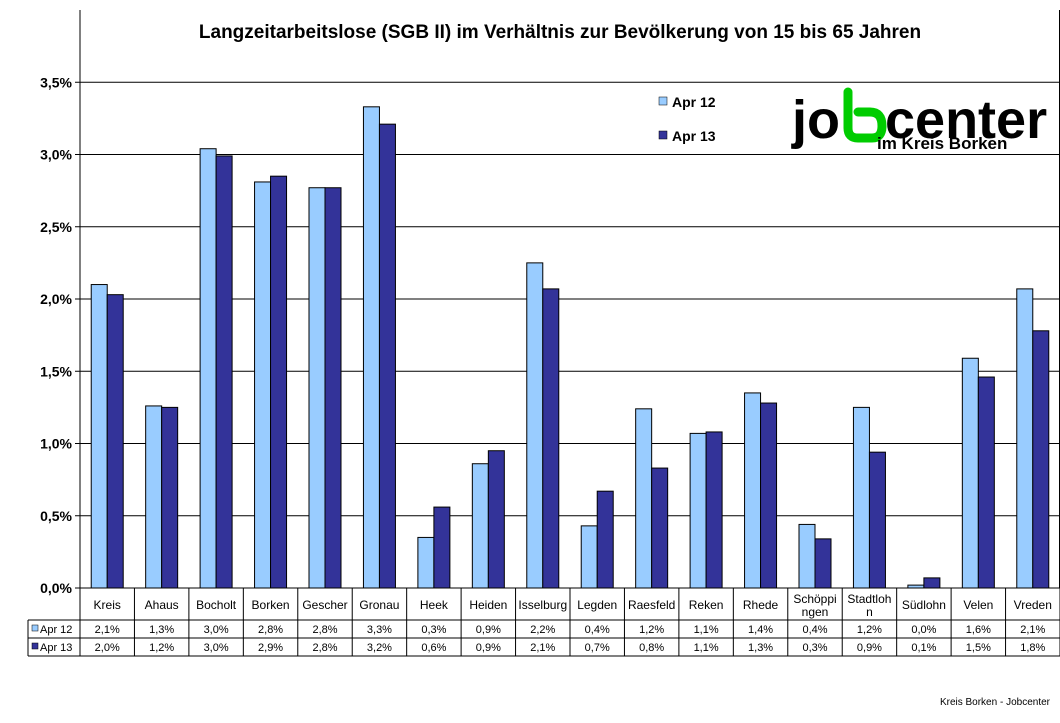  Describe the element at coordinates (56, 648) in the screenshot. I see `table-row-header: Apr 13` at that location.